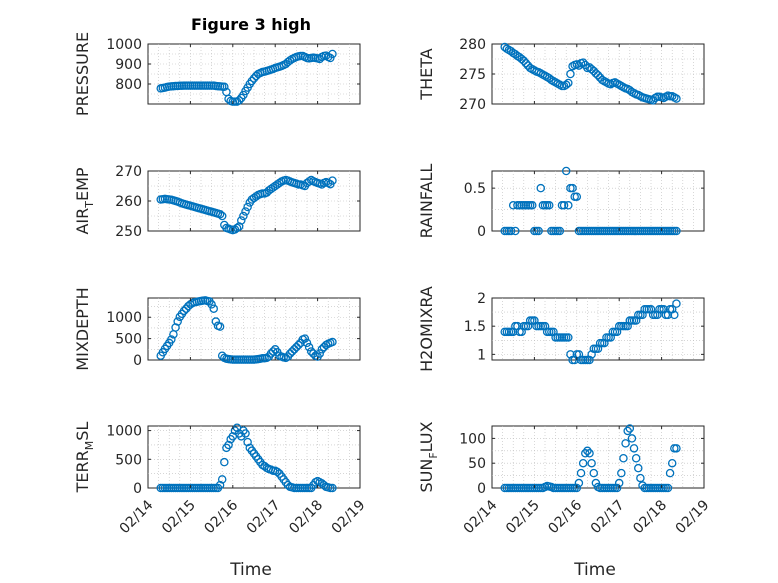 The height and width of the screenshot is (583, 778). Describe the element at coordinates (82, 471) in the screenshot. I see `y-axis-label-main: TERR` at that location.